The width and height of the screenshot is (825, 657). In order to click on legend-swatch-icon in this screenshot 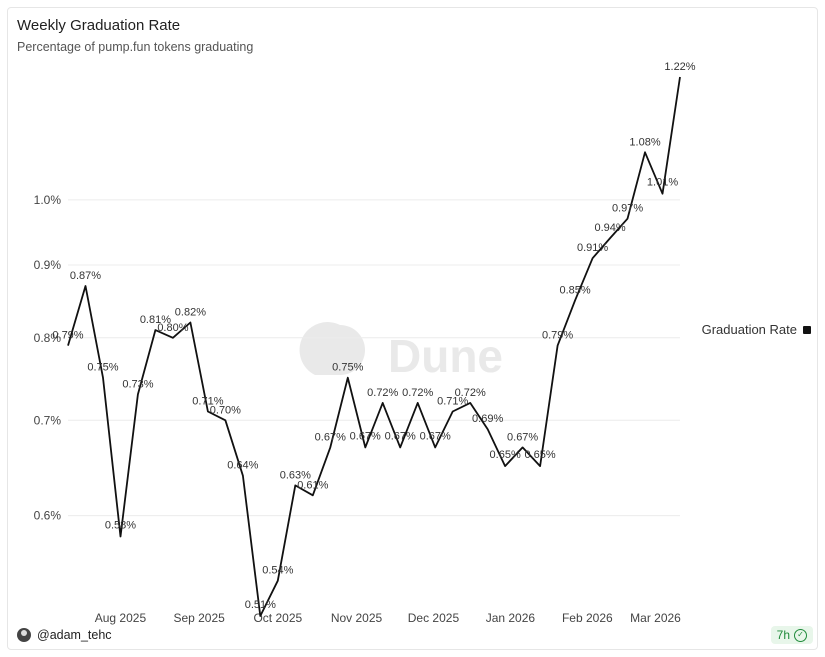, I will do `click(807, 329)`.